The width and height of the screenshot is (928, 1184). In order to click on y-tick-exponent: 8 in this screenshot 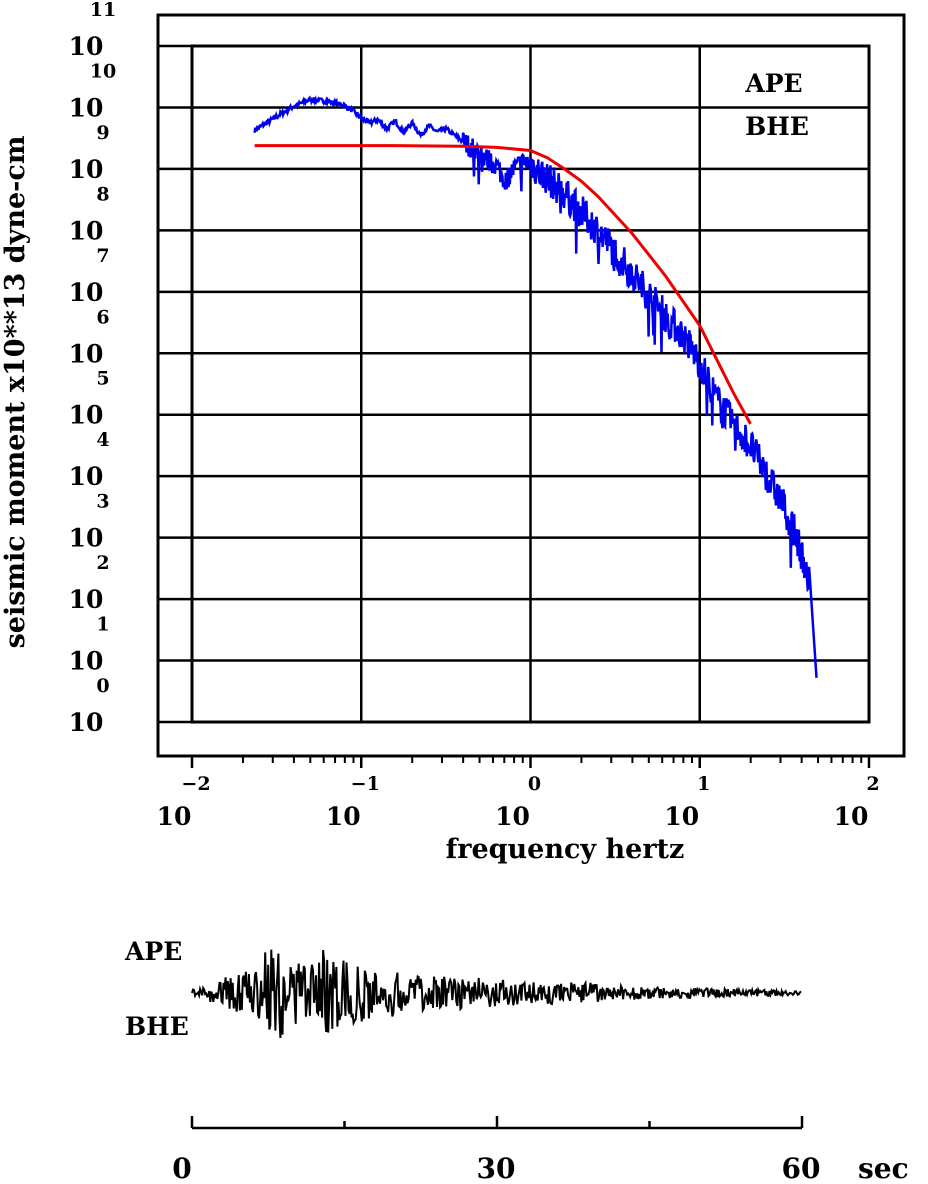, I will do `click(102, 194)`.